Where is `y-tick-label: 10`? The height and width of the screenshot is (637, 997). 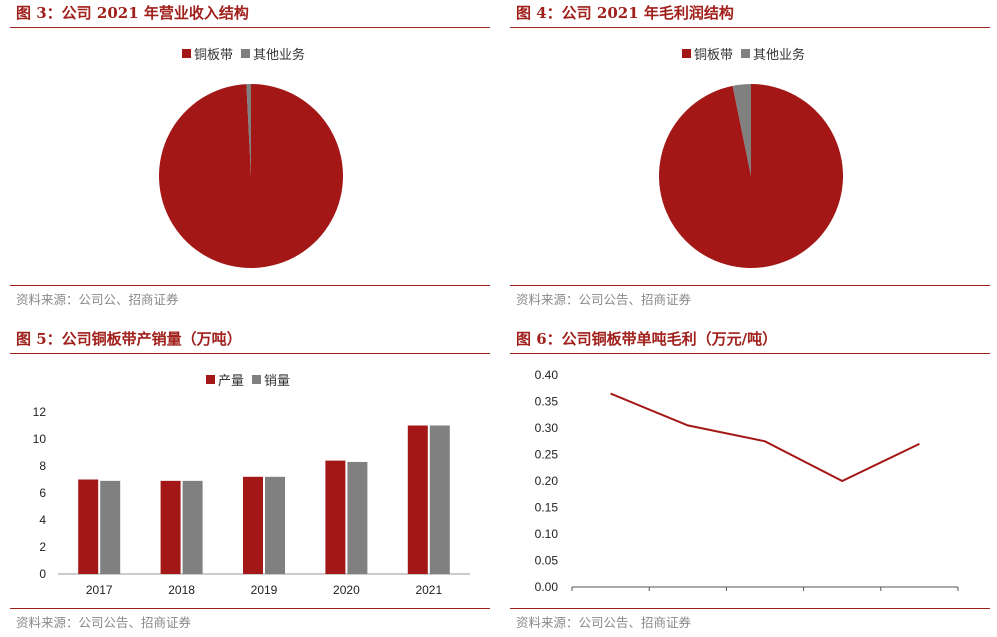
y-tick-label: 10 is located at coordinates (40, 439).